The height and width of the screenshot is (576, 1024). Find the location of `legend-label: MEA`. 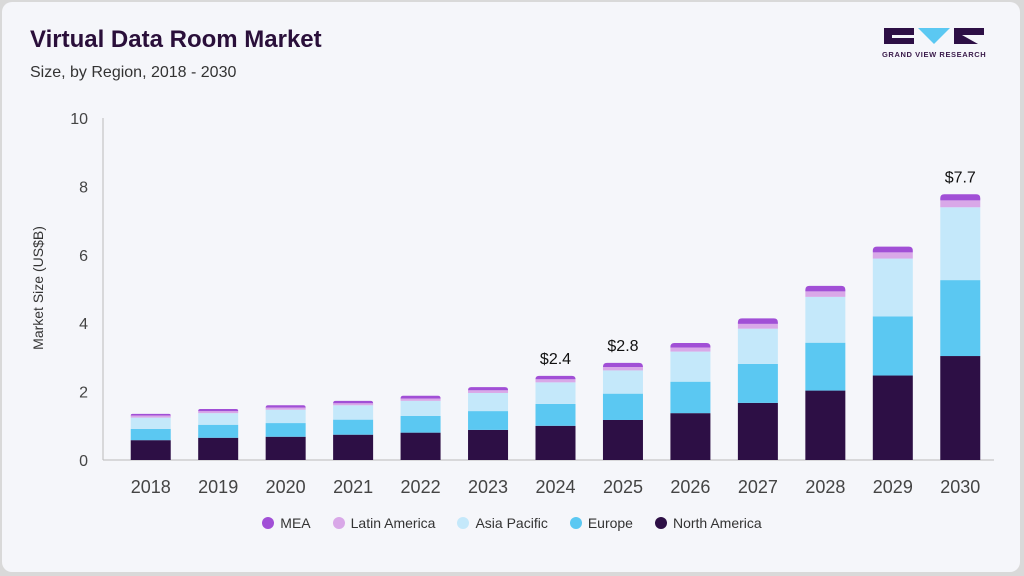

legend-label: MEA is located at coordinates (295, 523).